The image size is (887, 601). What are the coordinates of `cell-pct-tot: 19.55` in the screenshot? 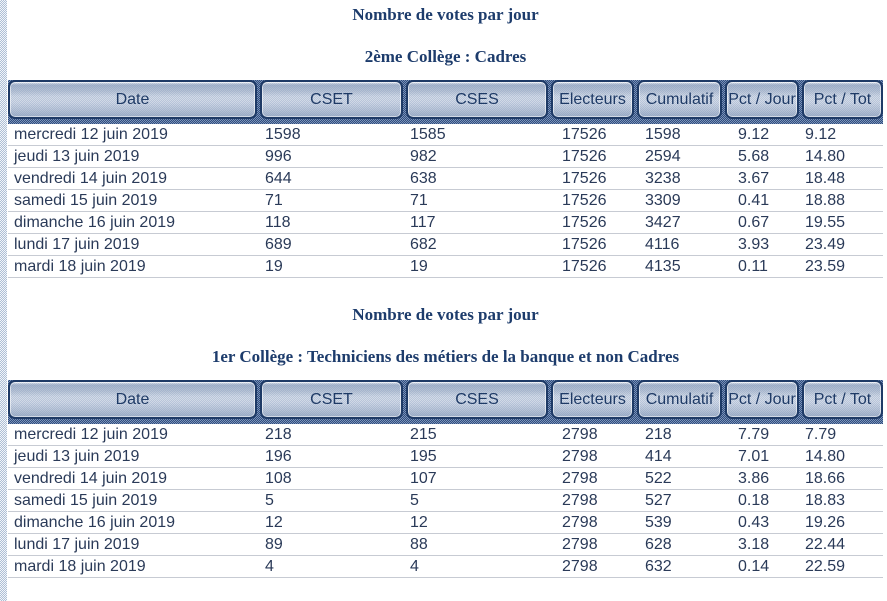 It's located at (842, 222).